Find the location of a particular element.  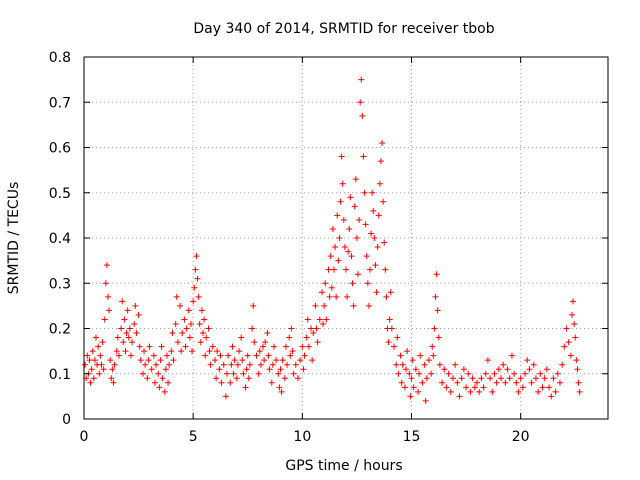

x-tick-labels: 0 5 10 15 20 is located at coordinates (305, 437).